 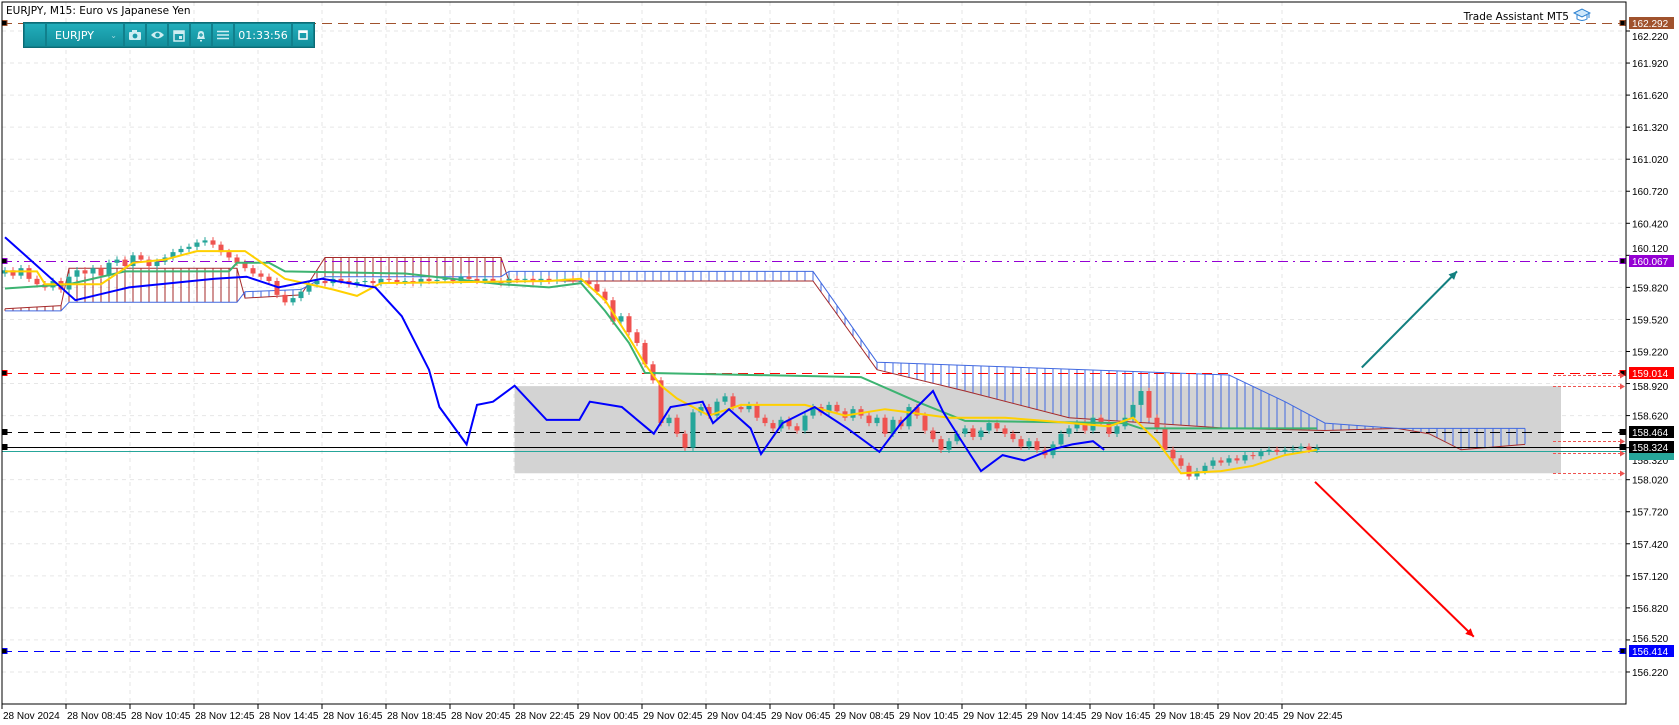 I want to click on visibility-button, so click(x=157, y=35).